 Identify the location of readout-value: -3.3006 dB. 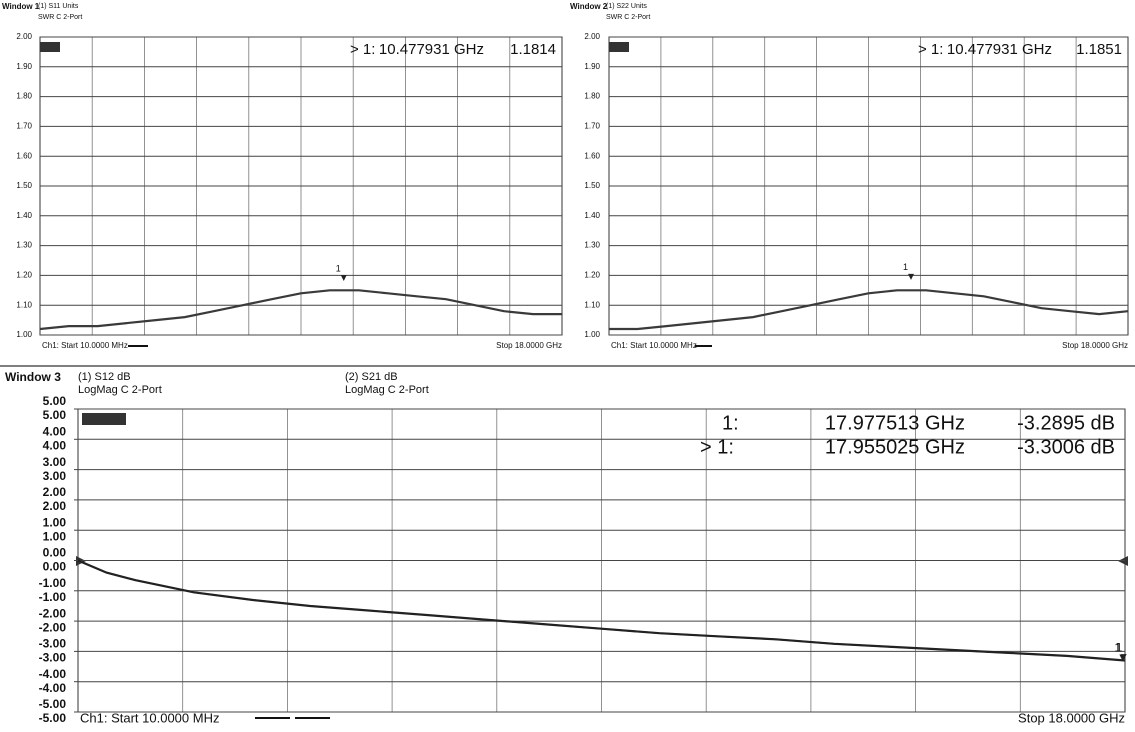
(1066, 447).